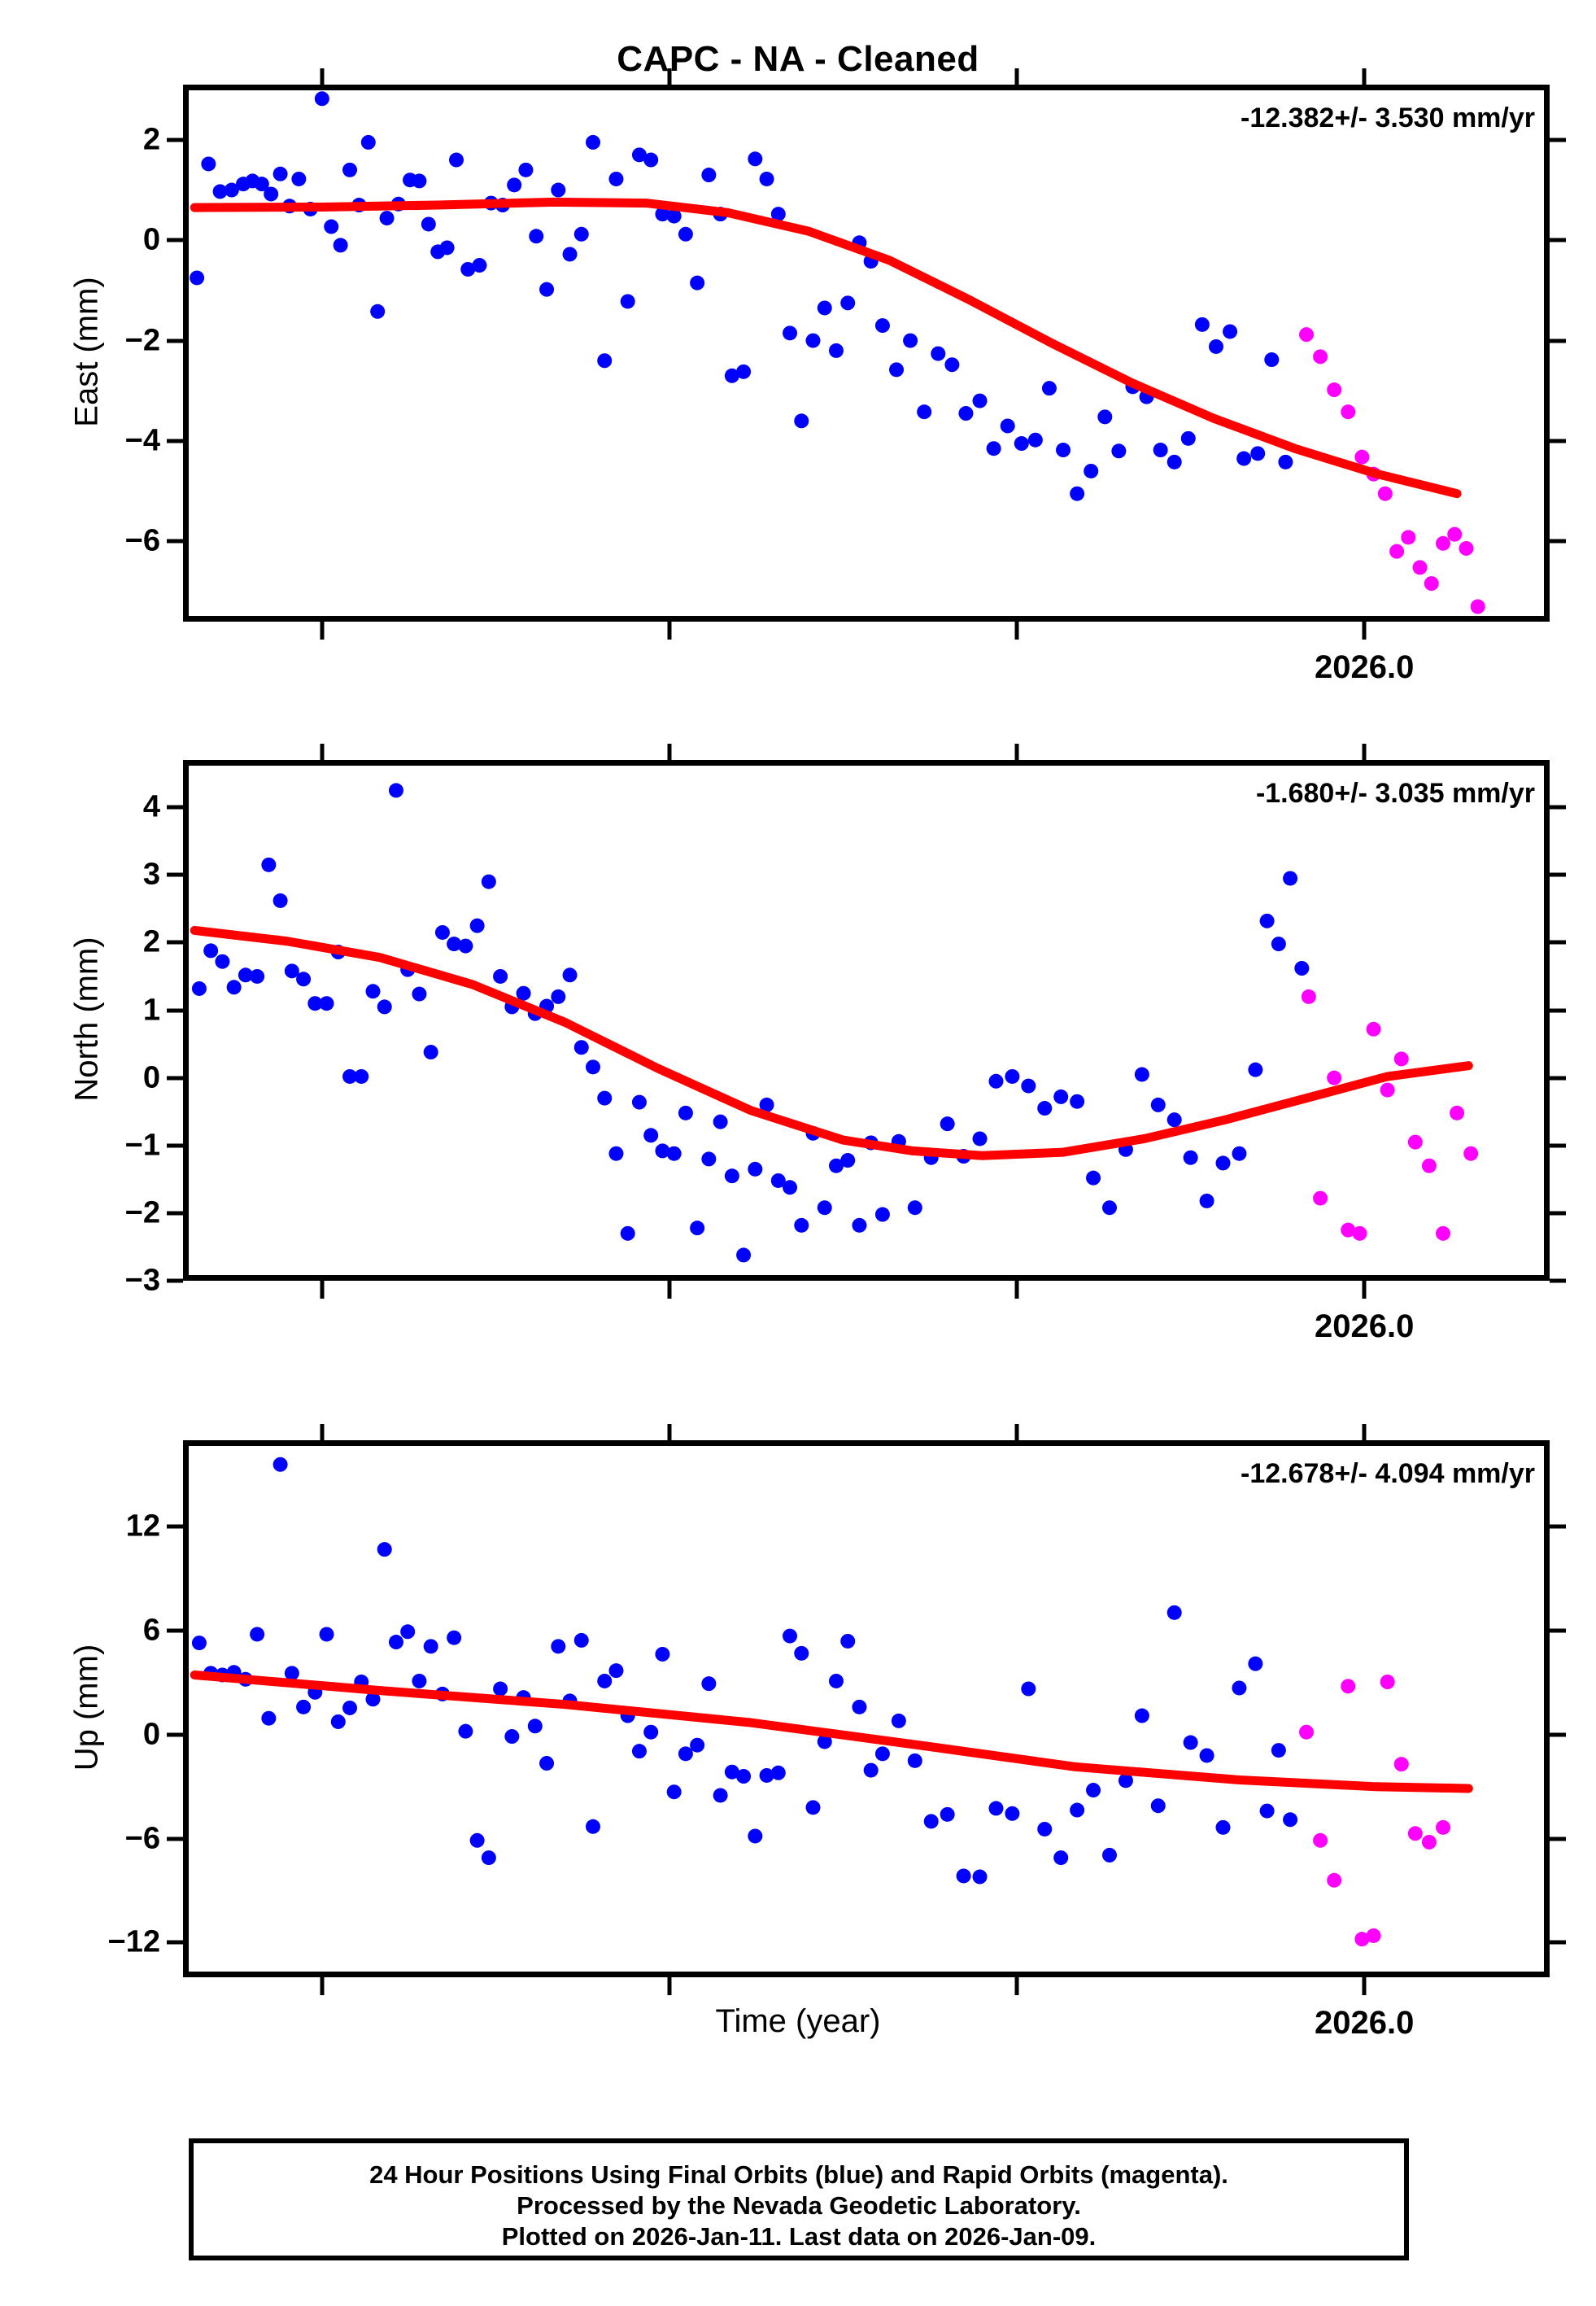  I want to click on trend-line-up, so click(831, 1731).